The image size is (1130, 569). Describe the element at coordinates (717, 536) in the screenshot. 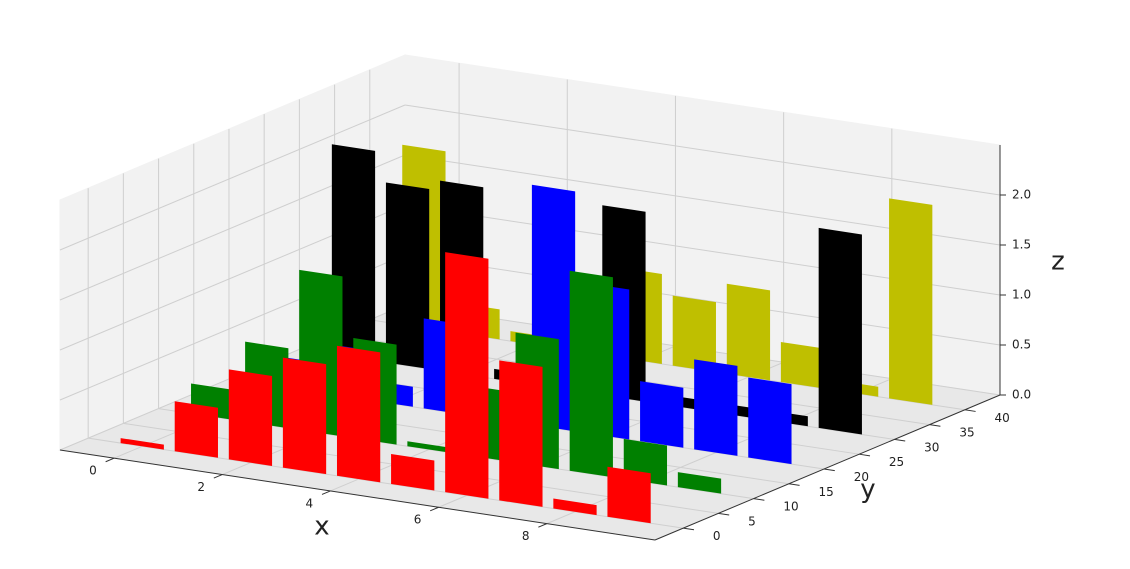

I see `y-tick-label: 0` at that location.